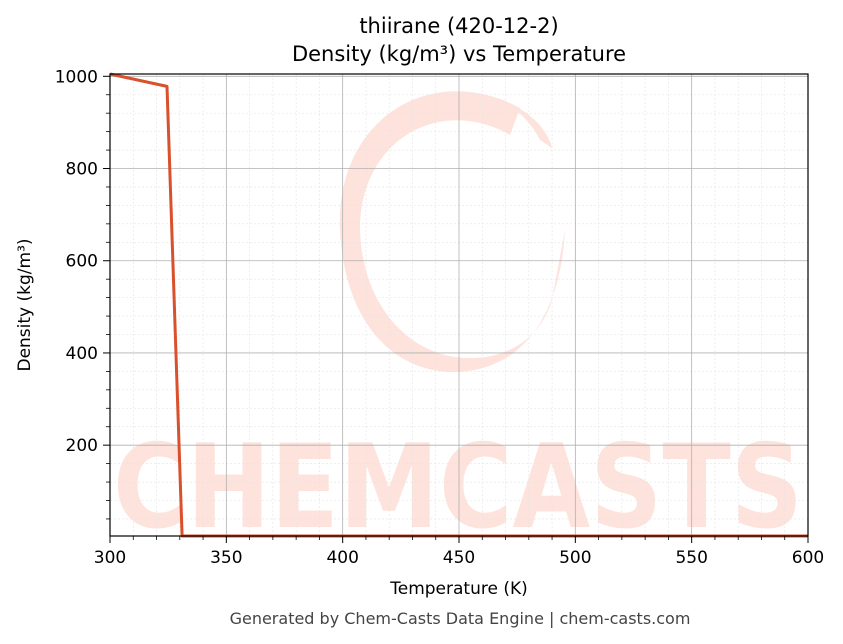  Describe the element at coordinates (575, 558) in the screenshot. I see `x-tick-label: 500` at that location.